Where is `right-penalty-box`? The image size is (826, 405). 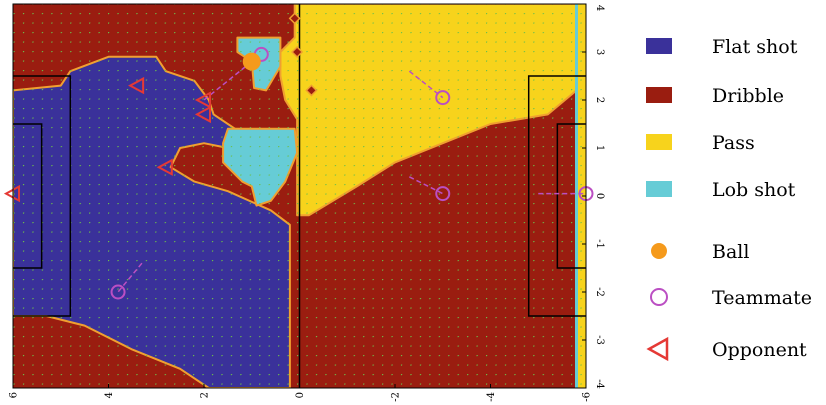 right-penalty-box is located at coordinates (556, 196).